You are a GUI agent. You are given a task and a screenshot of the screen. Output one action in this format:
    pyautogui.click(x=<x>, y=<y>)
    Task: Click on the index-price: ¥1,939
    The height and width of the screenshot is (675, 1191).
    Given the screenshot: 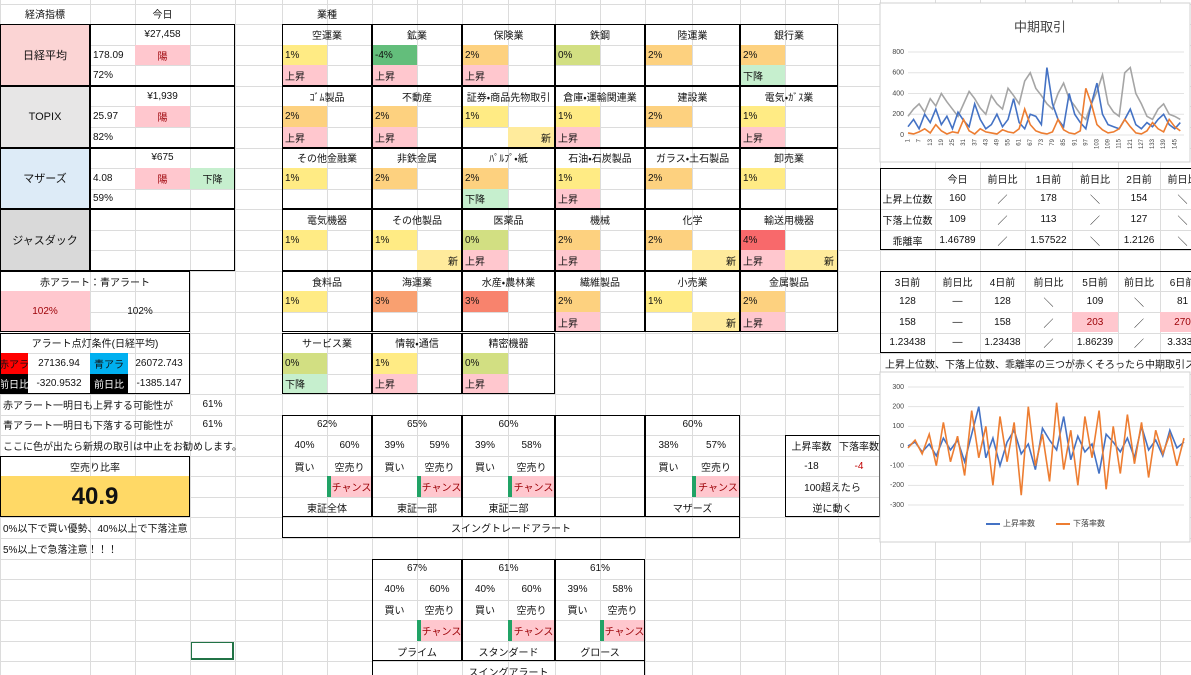 What is the action you would take?
    pyautogui.click(x=162, y=96)
    